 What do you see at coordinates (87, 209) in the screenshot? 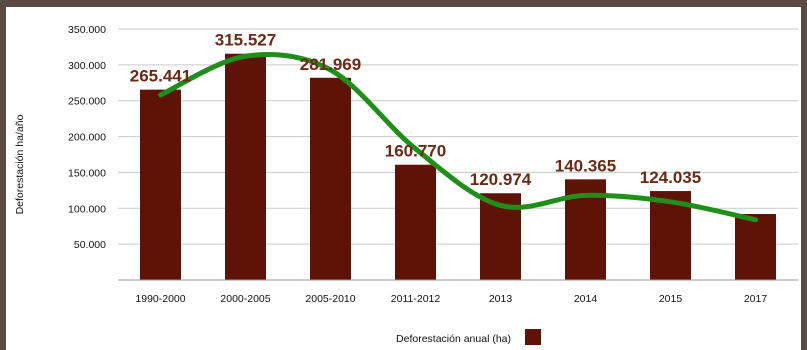
I see `y-tick-label: 100.000` at bounding box center [87, 209].